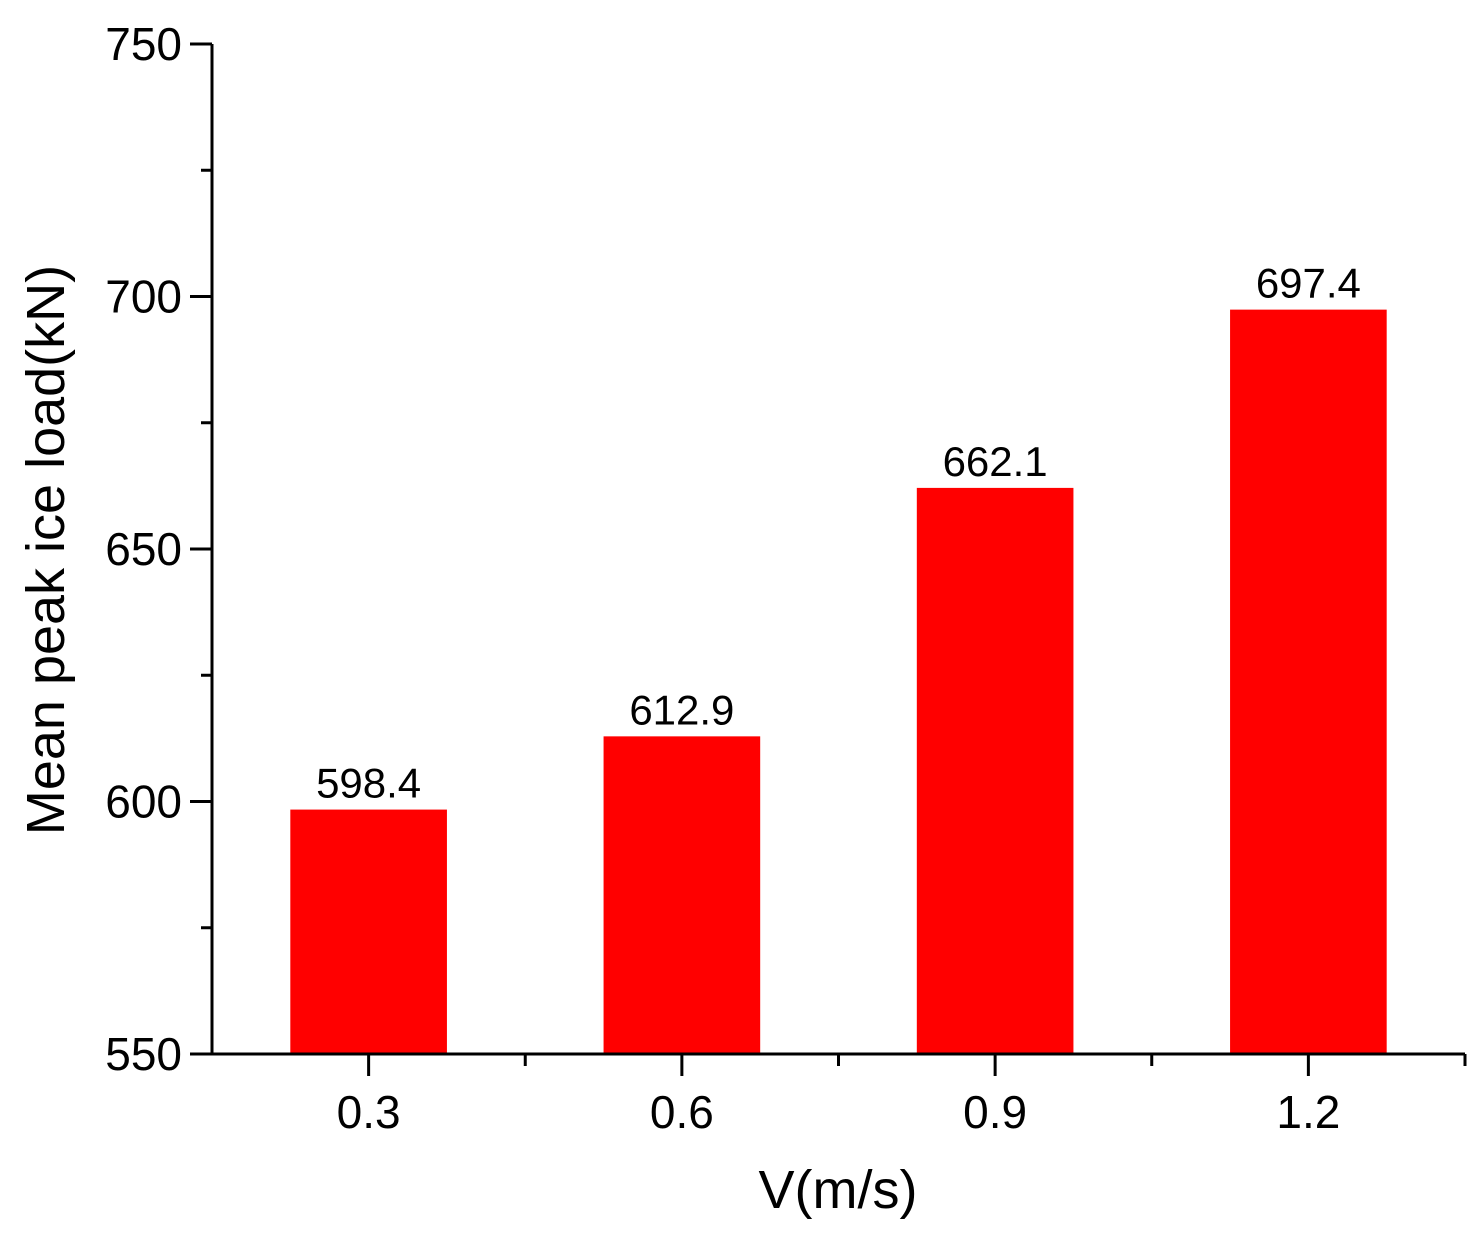  Describe the element at coordinates (143, 1054) in the screenshot. I see `y-tick-label: 550` at that location.